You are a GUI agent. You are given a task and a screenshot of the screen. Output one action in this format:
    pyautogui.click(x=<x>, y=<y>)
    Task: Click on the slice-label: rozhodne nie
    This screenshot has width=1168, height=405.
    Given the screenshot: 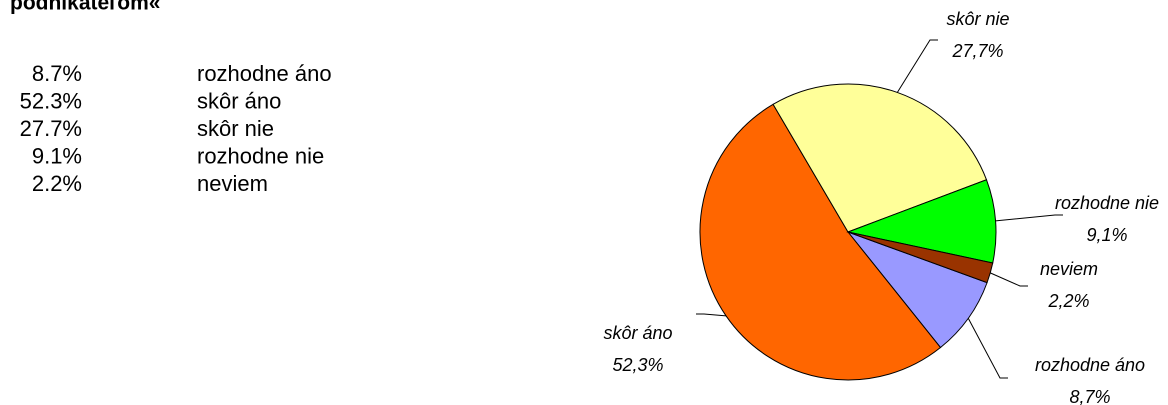 What is the action you would take?
    pyautogui.click(x=1107, y=203)
    